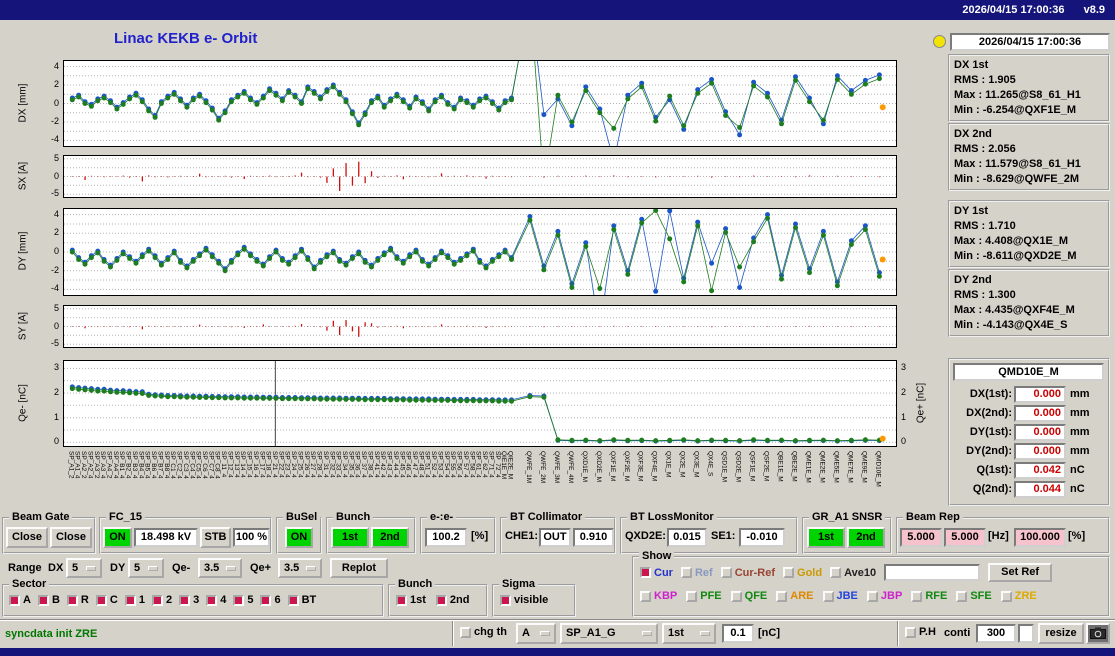 This screenshot has height=656, width=1115. I want to click on y-tick-label: 2, so click(56, 84).